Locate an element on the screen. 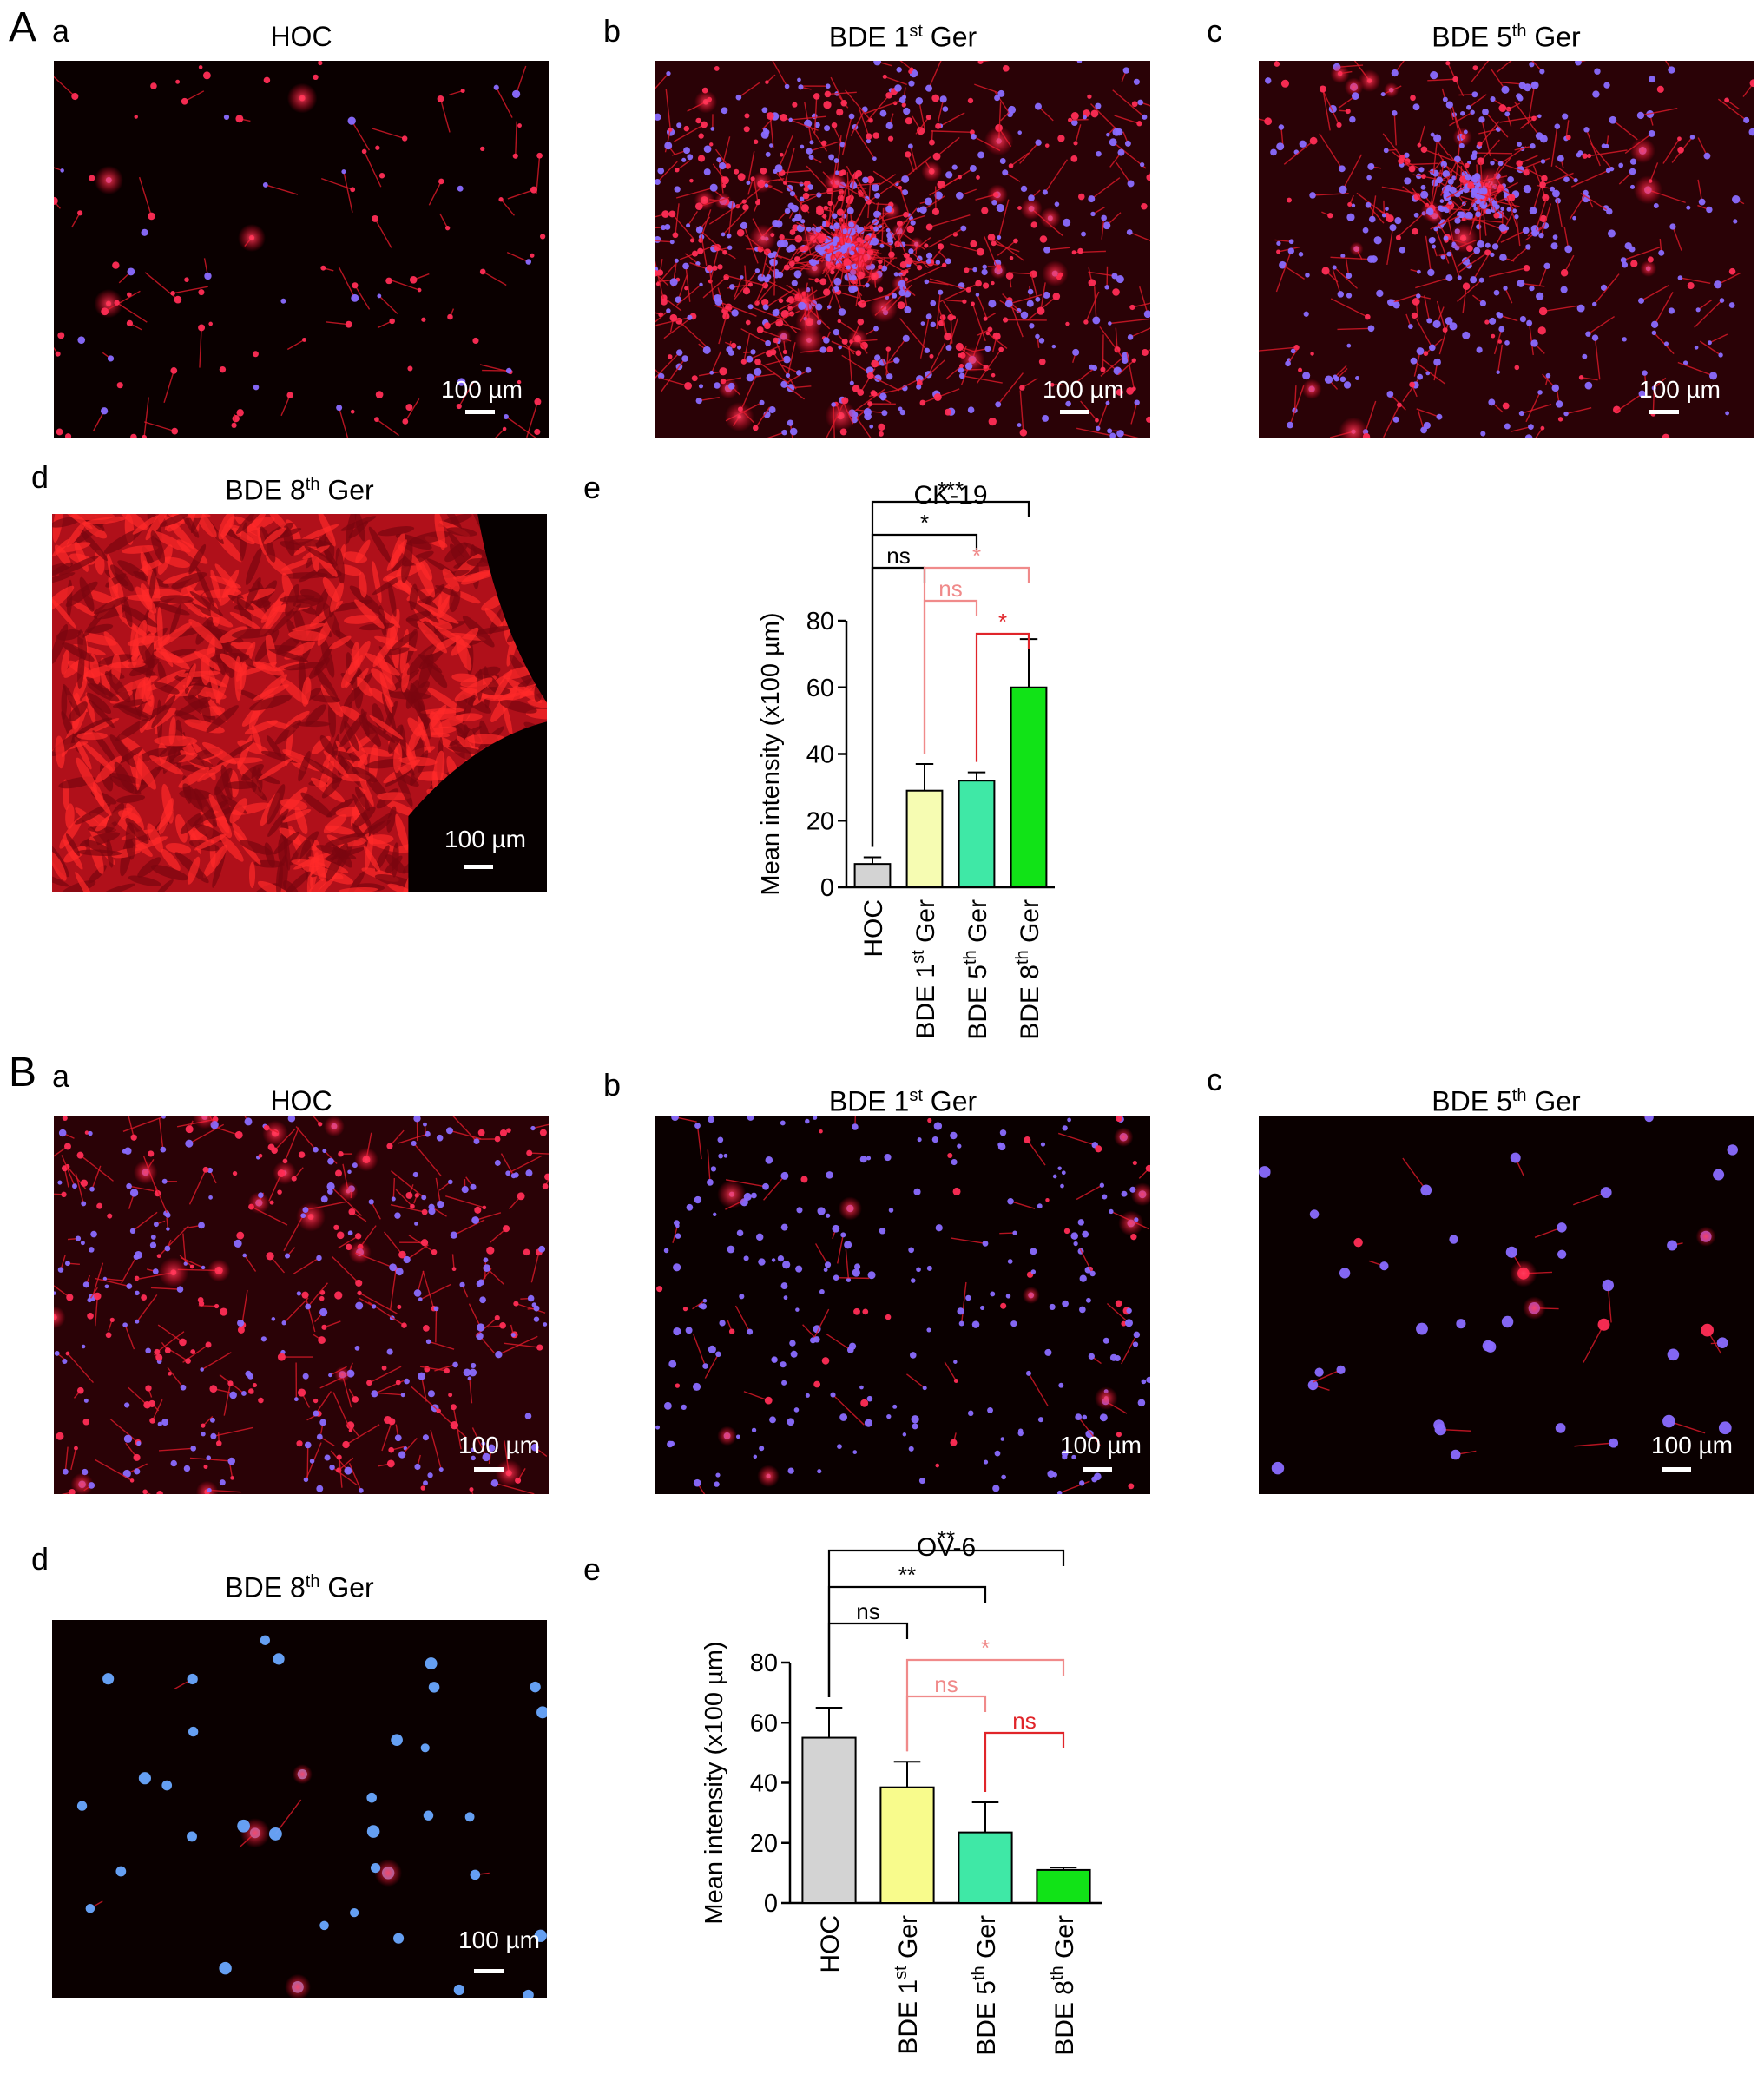  panel-title-aa: HOC is located at coordinates (301, 36).